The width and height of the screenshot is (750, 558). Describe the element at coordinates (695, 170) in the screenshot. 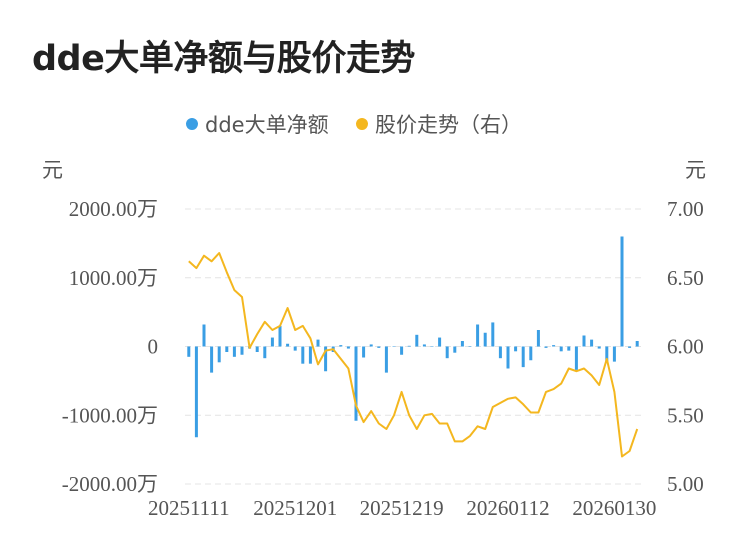

I see `right-axis-unit: 元` at that location.